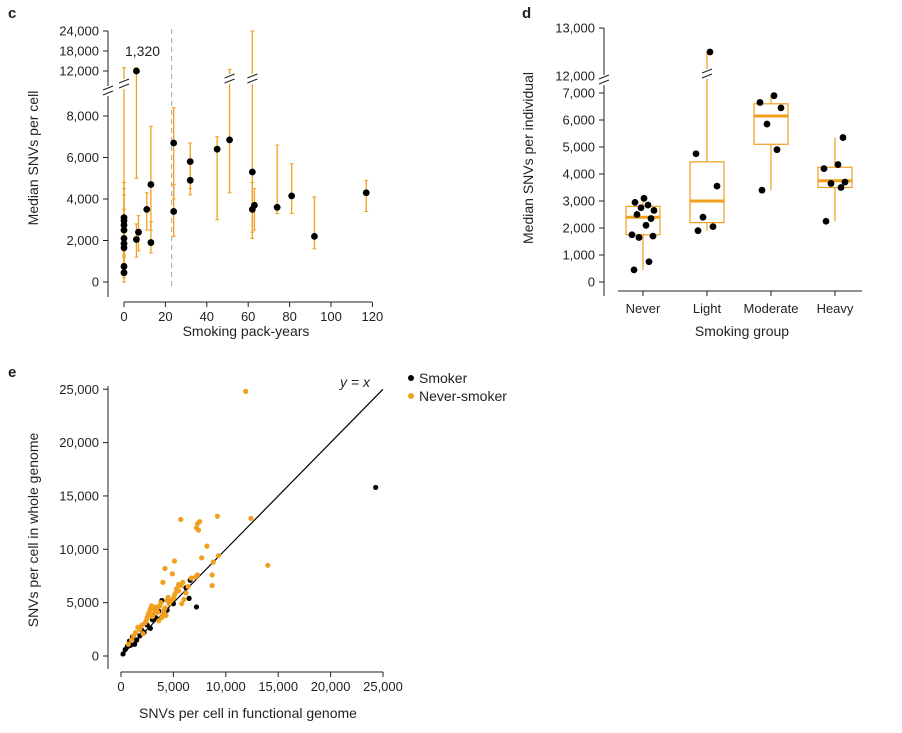 This screenshot has height=733, width=902. What do you see at coordinates (82, 116) in the screenshot?
I see `panel-c-y-tick-label: 8,000` at bounding box center [82, 116].